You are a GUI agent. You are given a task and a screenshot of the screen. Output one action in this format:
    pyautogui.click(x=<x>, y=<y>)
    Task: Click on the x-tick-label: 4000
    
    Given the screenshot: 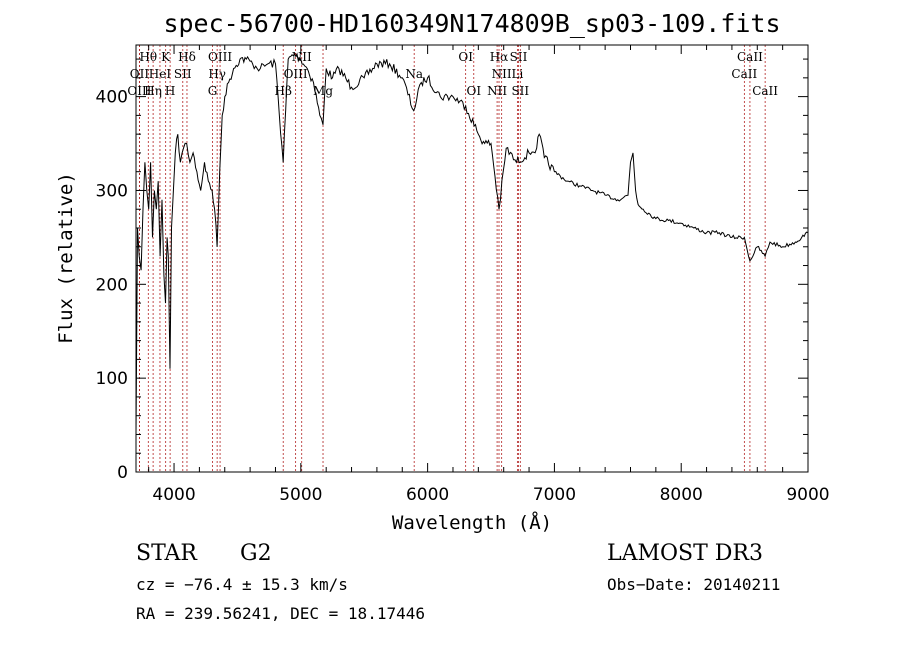 What is the action you would take?
    pyautogui.click(x=173, y=495)
    